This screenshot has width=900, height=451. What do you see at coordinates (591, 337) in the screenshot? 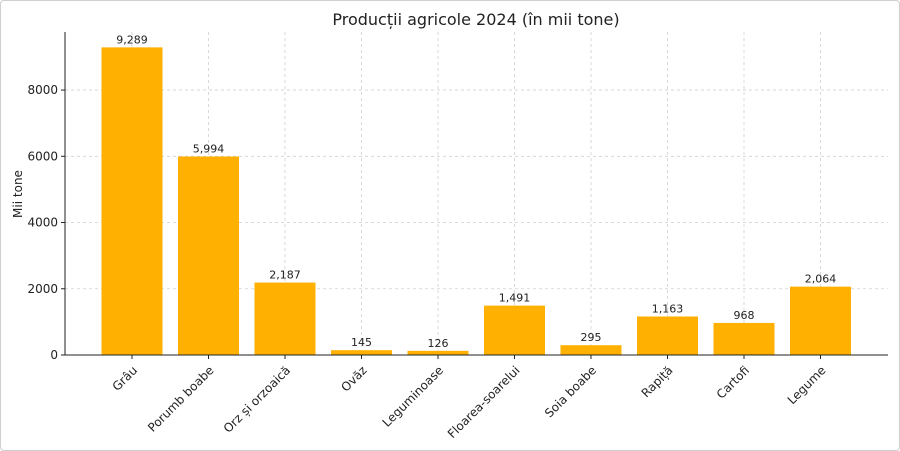
I see `data-label: 295` at bounding box center [591, 337].